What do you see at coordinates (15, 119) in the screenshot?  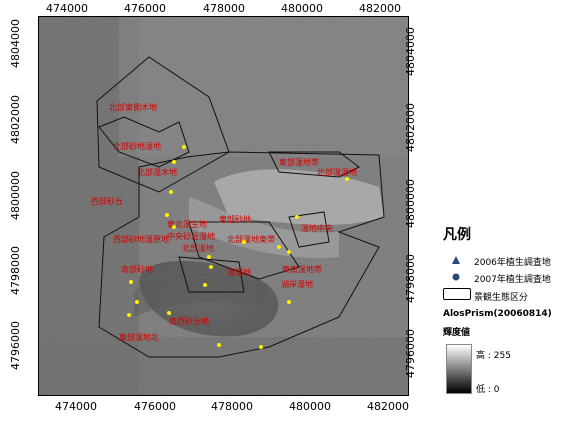 I see `y-tick-left: 4802000` at bounding box center [15, 119].